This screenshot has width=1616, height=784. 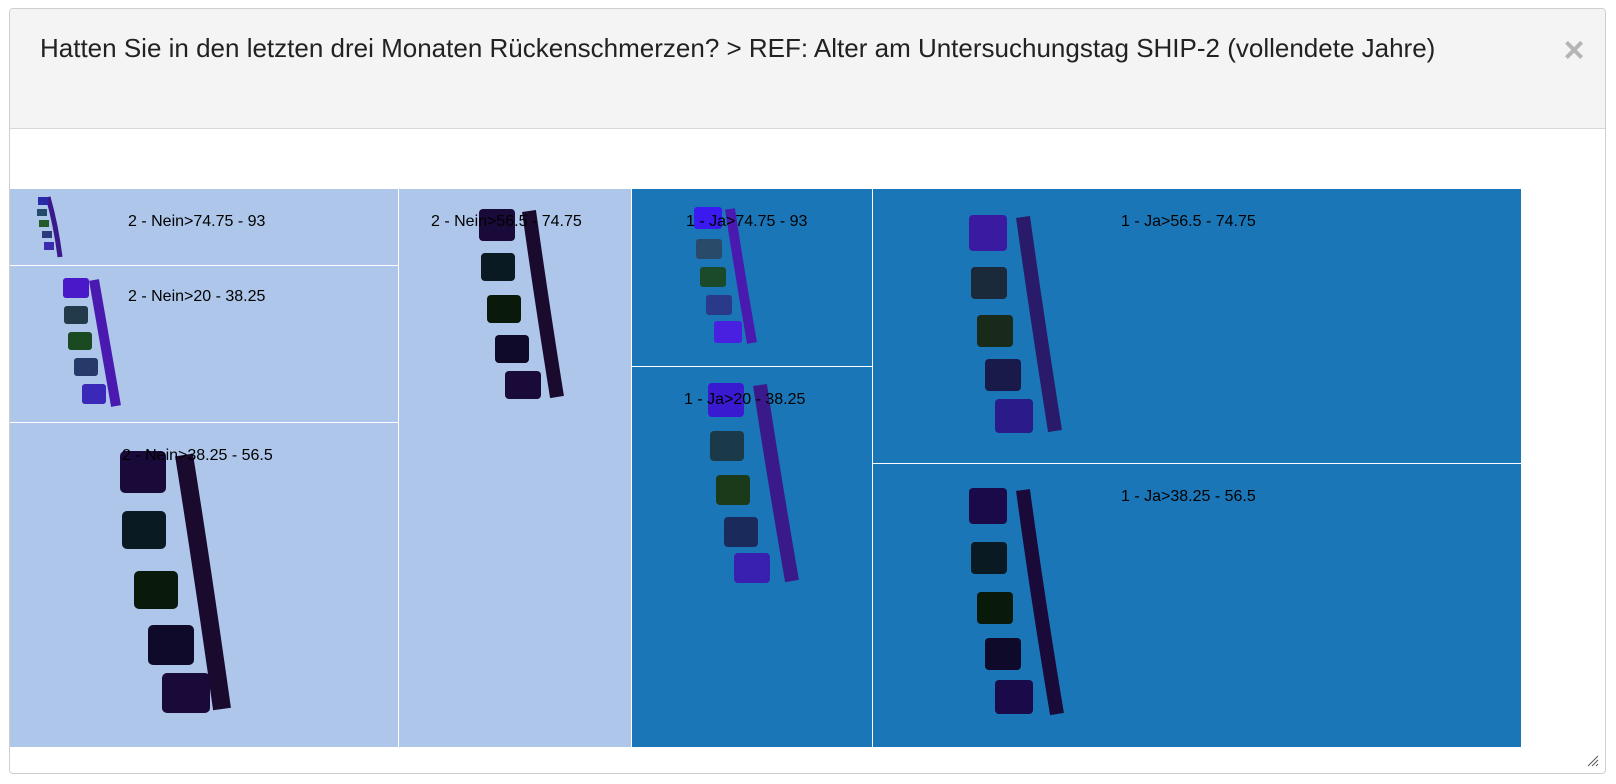 I want to click on resize-grip-icon, so click(x=1592, y=760).